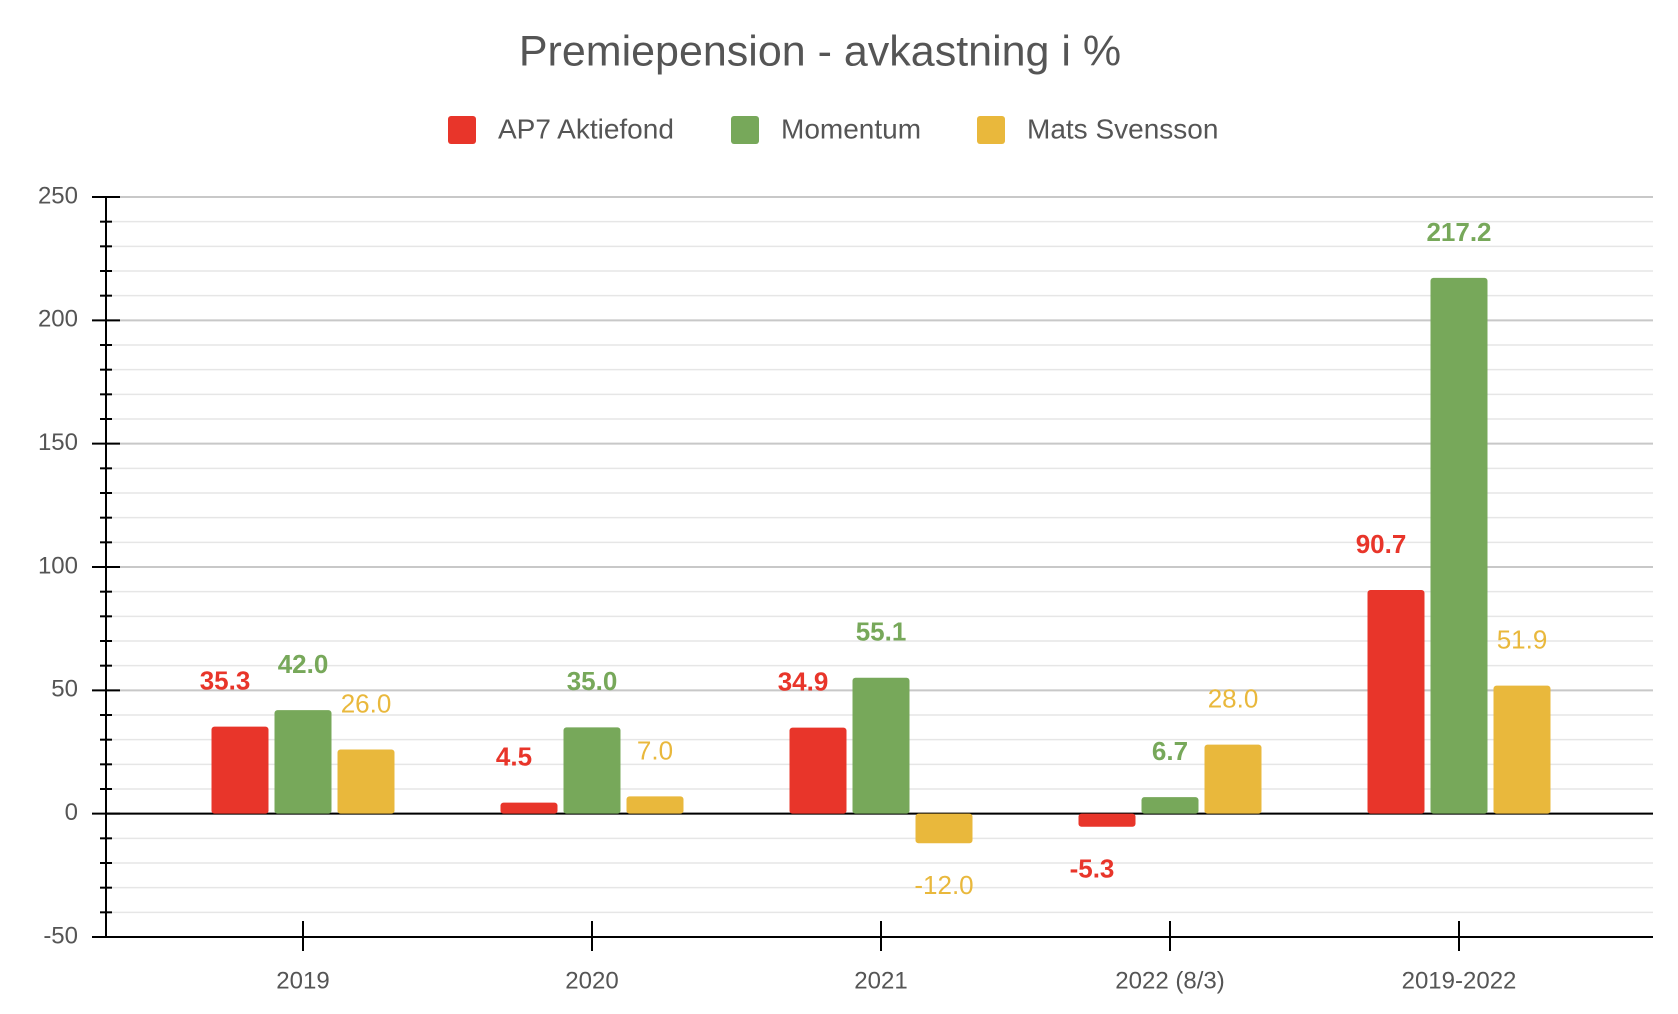  Describe the element at coordinates (1459, 980) in the screenshot. I see `x-tick-label: 2019-2022` at that location.